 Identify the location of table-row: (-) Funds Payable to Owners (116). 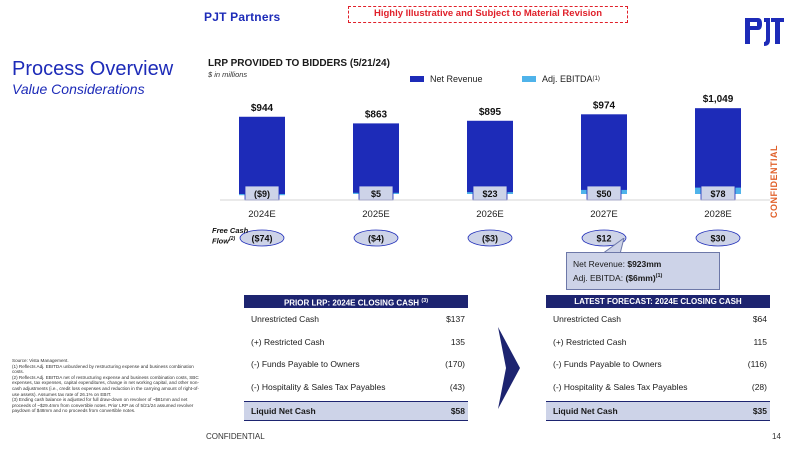
(658, 364).